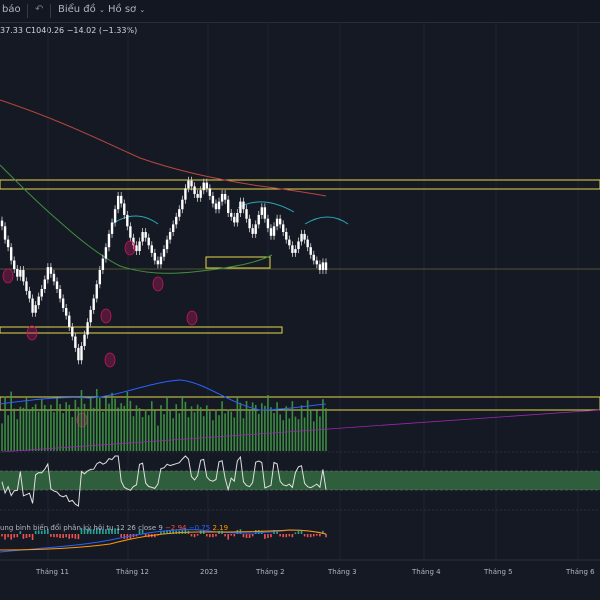 Image resolution: width=600 pixels, height=600 pixels. What do you see at coordinates (141, 330) in the screenshot?
I see `support-zone` at bounding box center [141, 330].